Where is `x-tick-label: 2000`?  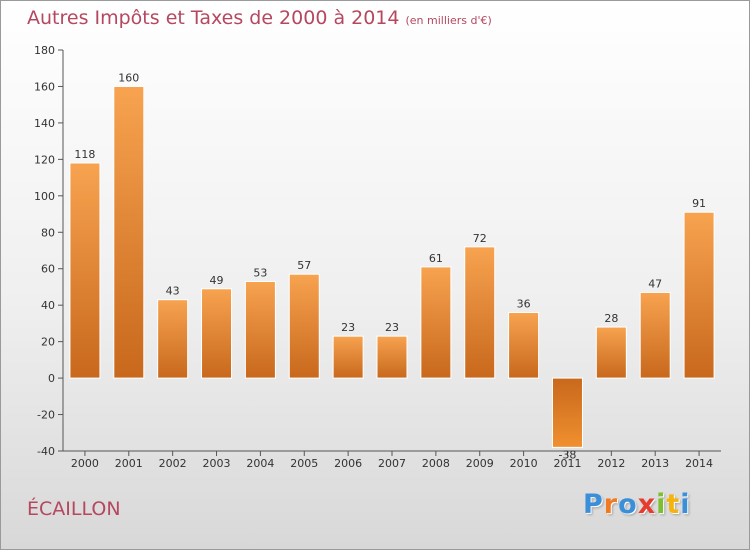 x-tick-label: 2000 is located at coordinates (85, 463).